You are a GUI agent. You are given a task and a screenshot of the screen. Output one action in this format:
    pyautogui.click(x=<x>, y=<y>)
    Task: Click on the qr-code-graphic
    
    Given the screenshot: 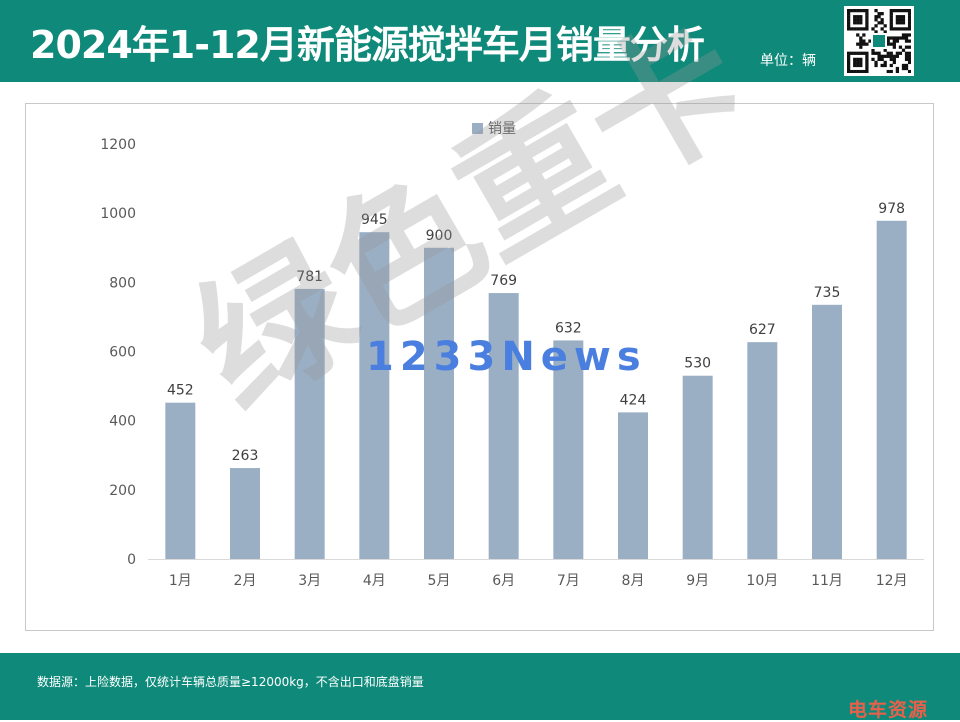 What is the action you would take?
    pyautogui.click(x=879, y=41)
    